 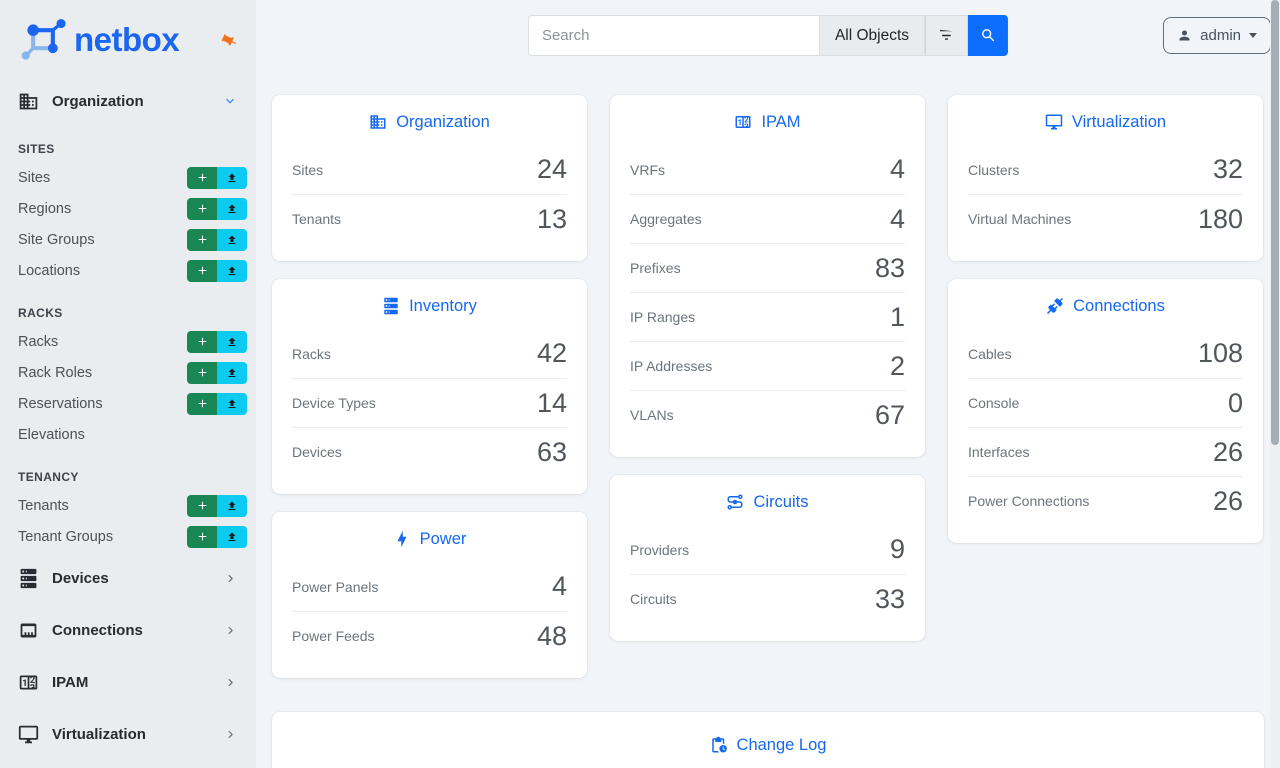 What do you see at coordinates (128, 578) in the screenshot?
I see `sidebar-group-devices: Devices` at bounding box center [128, 578].